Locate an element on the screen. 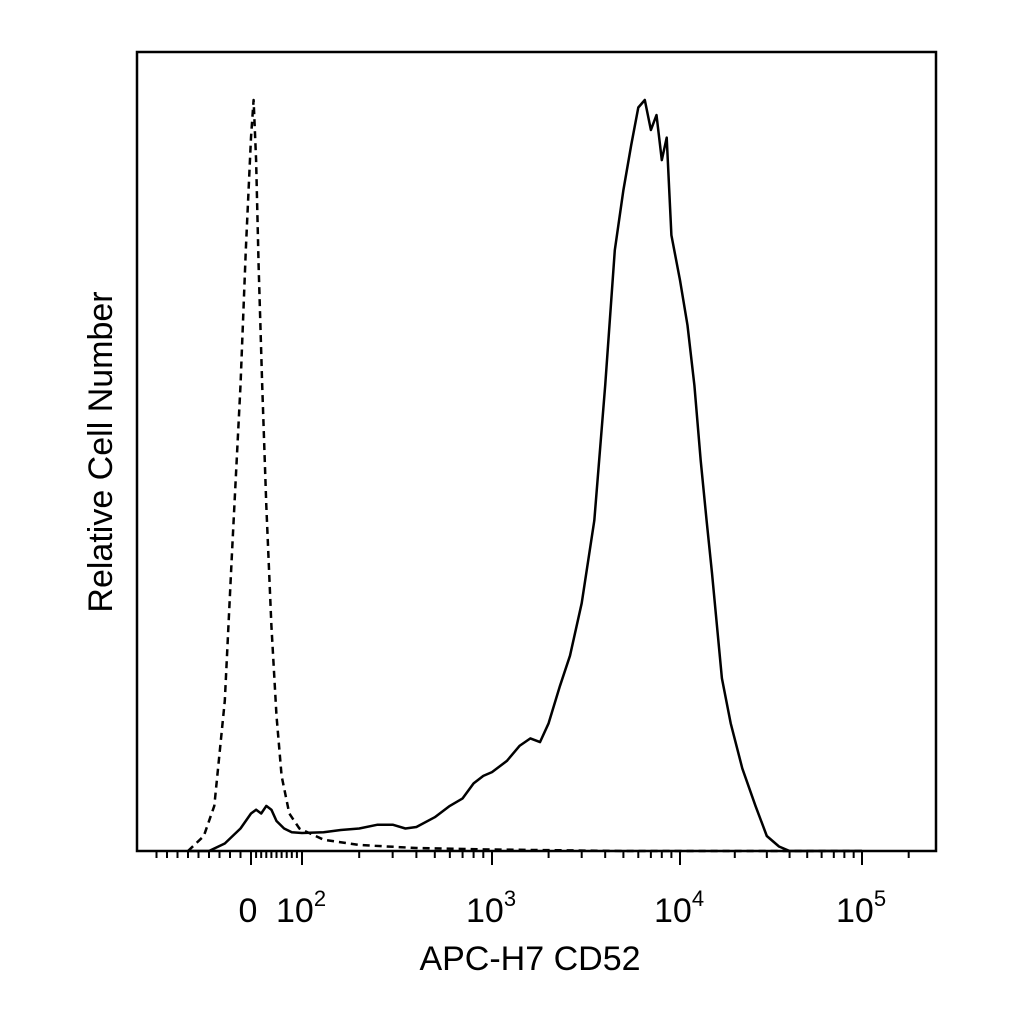 Image resolution: width=1024 pixels, height=1024 pixels. x-tick-label: 0 is located at coordinates (248, 911).